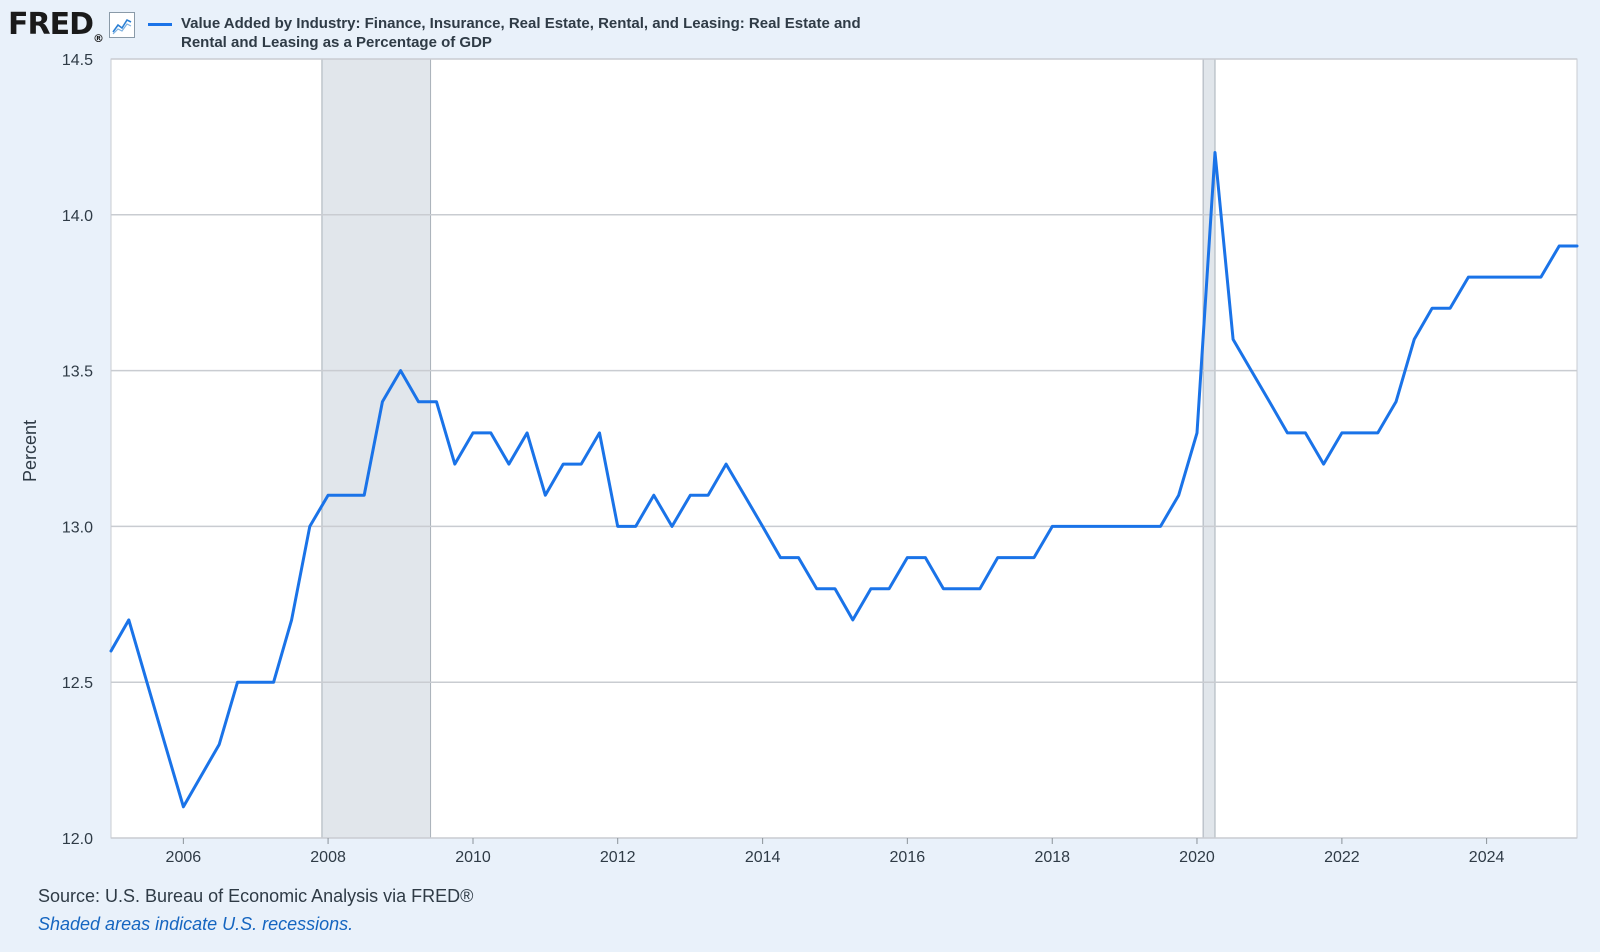 Image resolution: width=1600 pixels, height=952 pixels. What do you see at coordinates (77, 372) in the screenshot?
I see `y-tick-label: 13.5` at bounding box center [77, 372].